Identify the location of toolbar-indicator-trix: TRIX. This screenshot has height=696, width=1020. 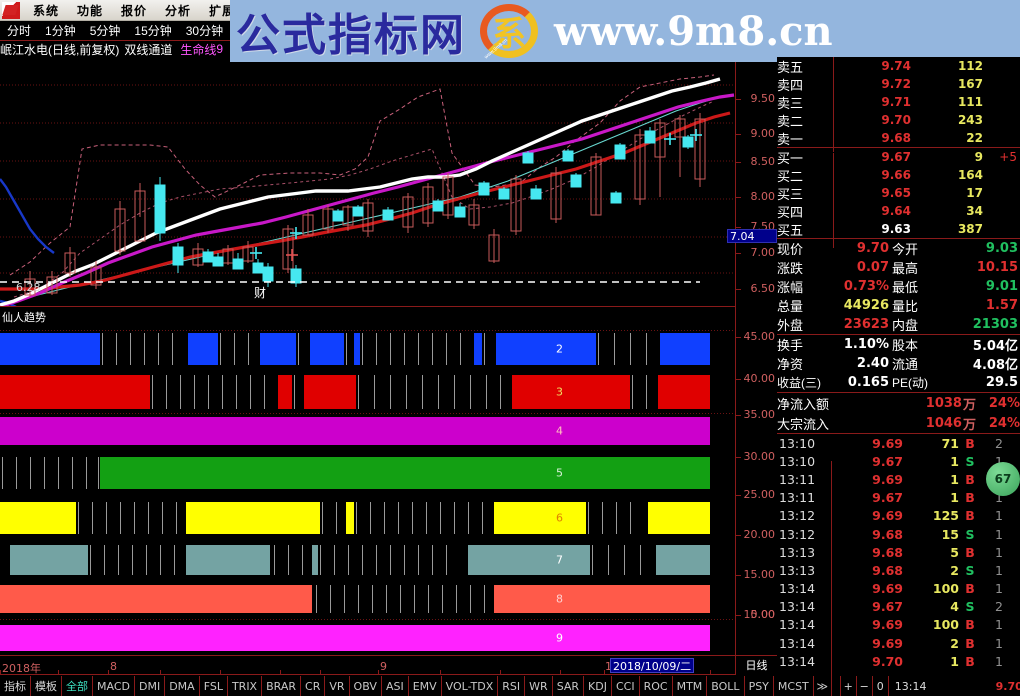
(245, 686).